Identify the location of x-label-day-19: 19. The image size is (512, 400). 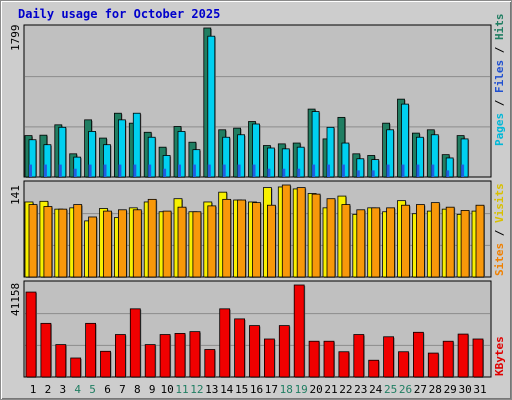
(301, 389).